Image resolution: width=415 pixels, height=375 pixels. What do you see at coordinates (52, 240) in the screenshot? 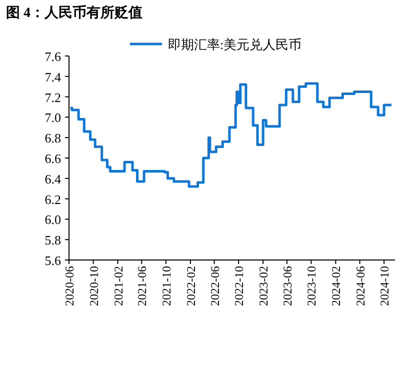
I see `y-tick-label: 5.8` at bounding box center [52, 240].